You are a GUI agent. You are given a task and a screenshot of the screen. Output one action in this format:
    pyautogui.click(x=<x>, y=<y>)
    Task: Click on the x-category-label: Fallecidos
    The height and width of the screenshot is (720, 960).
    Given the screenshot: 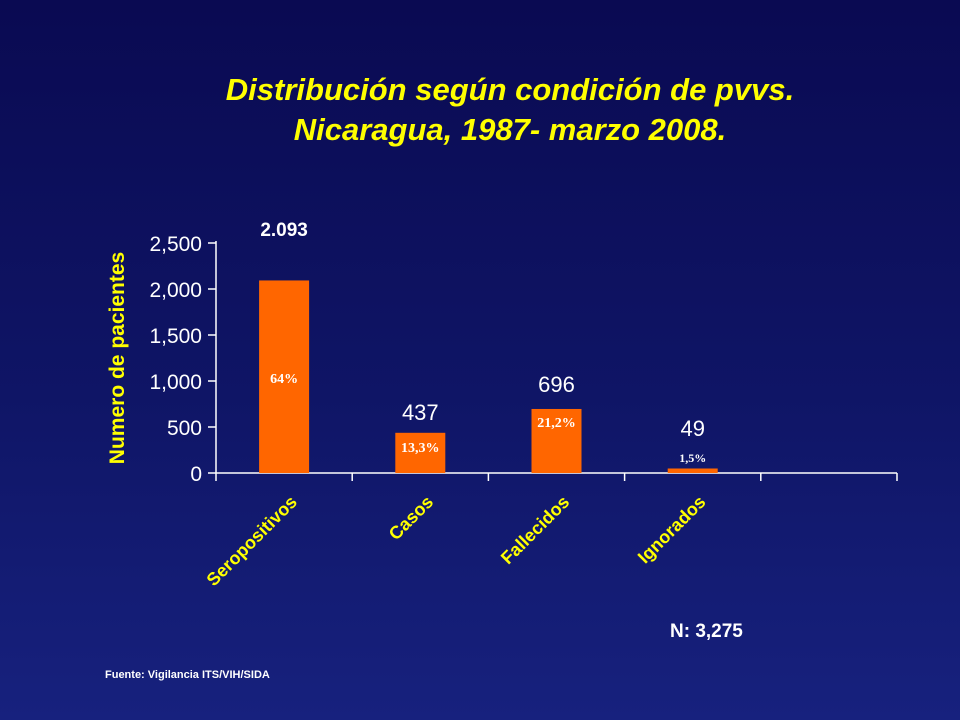 What is the action you would take?
    pyautogui.click(x=535, y=530)
    